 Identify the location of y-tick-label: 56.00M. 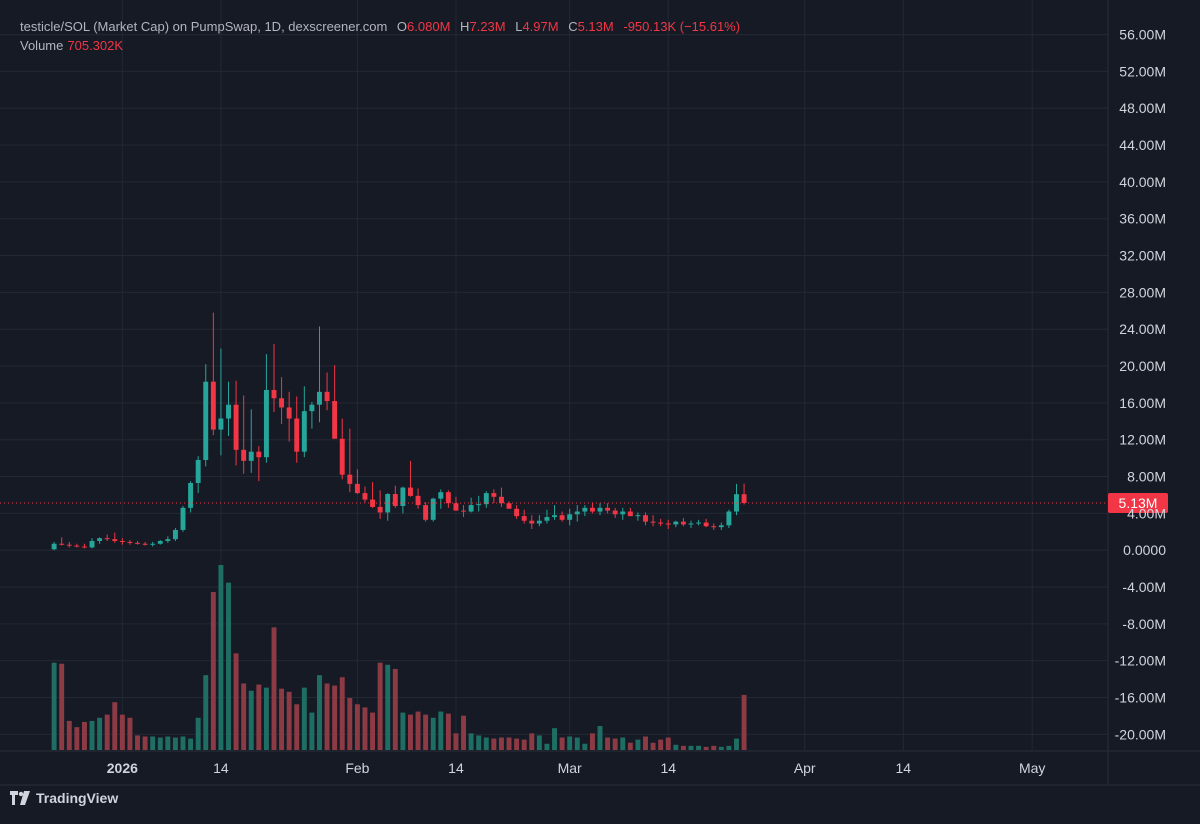
(1142, 35).